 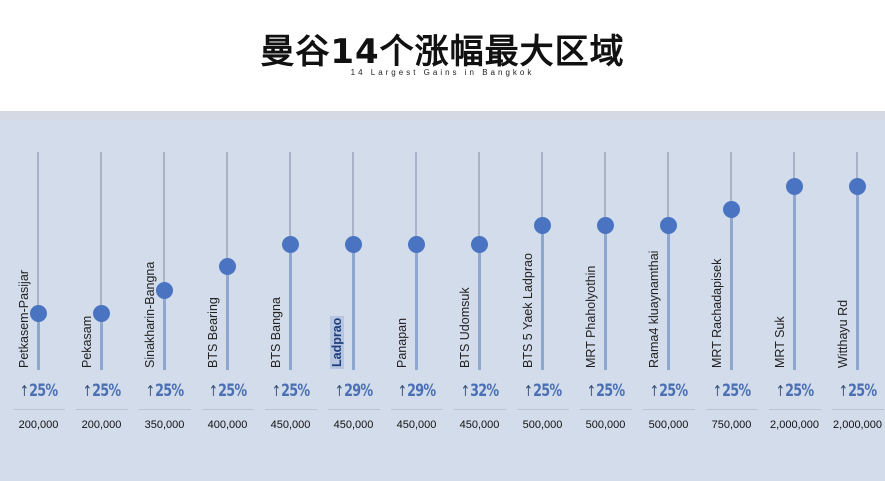 I want to click on chart-column: Pekasam ↑25% 200,000, so click(x=101, y=296).